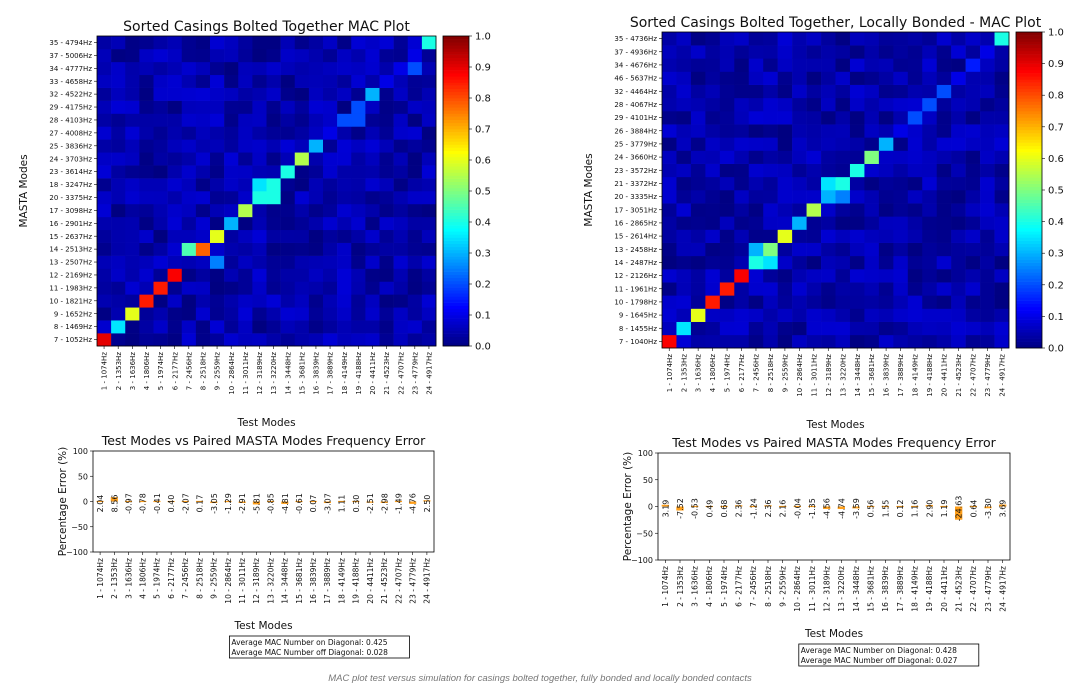 The image size is (1080, 693). What do you see at coordinates (214, 578) in the screenshot?
I see `x-tick-label: 9 - 2559Hz` at bounding box center [214, 578].